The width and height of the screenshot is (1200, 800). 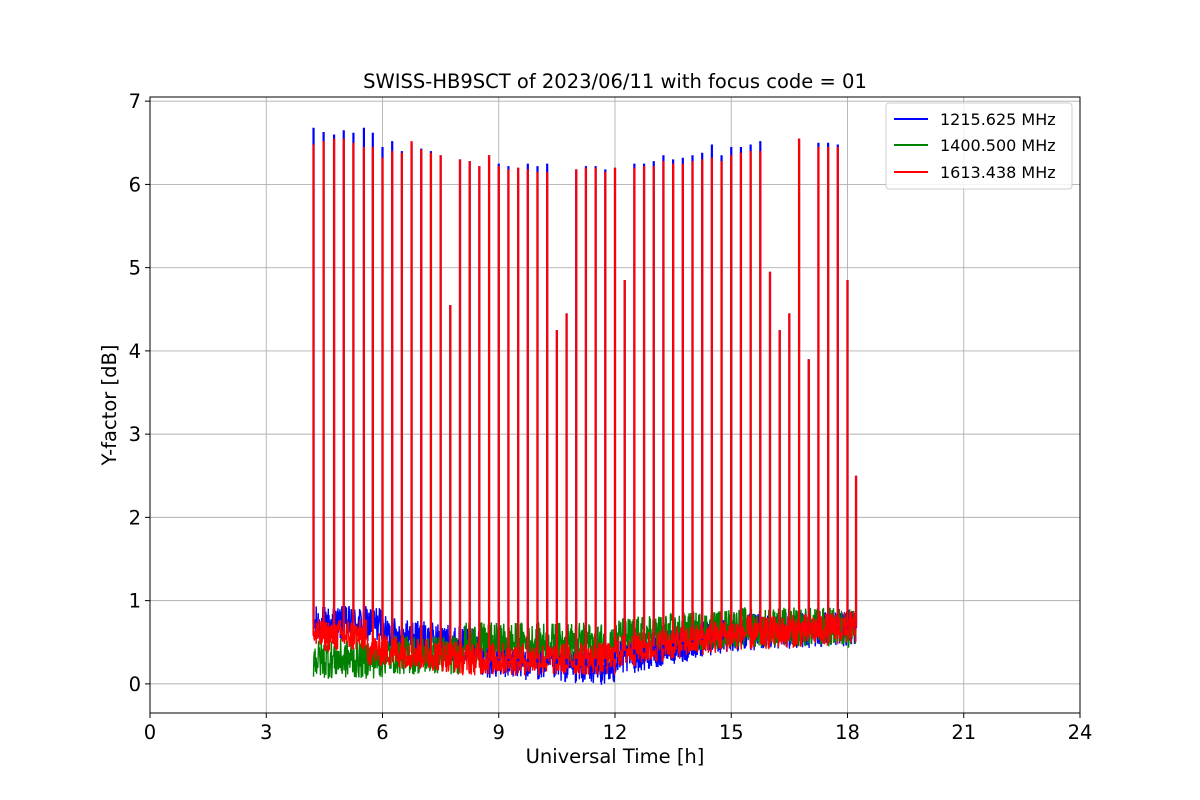 What do you see at coordinates (998, 172) in the screenshot?
I see `legend-label-1613: 1613.438 MHz` at bounding box center [998, 172].